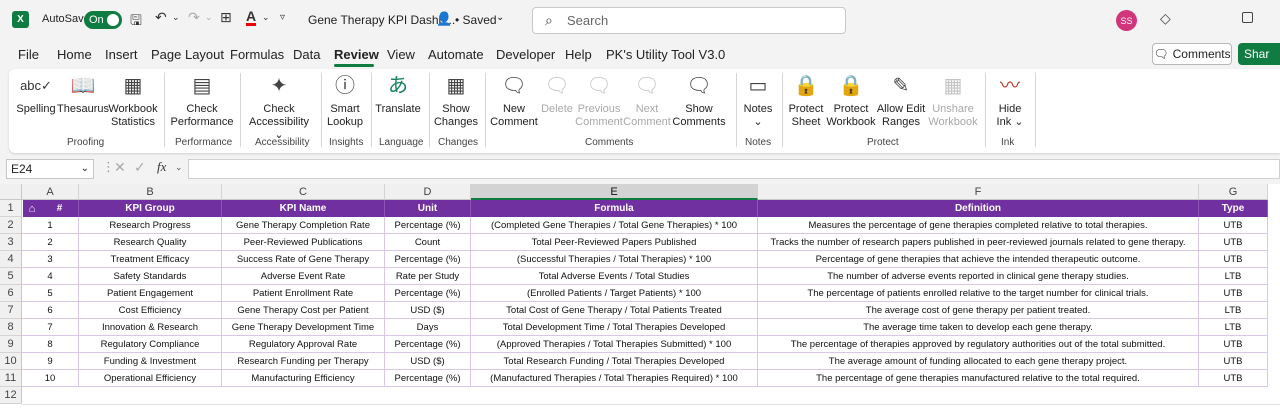  I want to click on table-header-cell: KPI Group, so click(150, 208).